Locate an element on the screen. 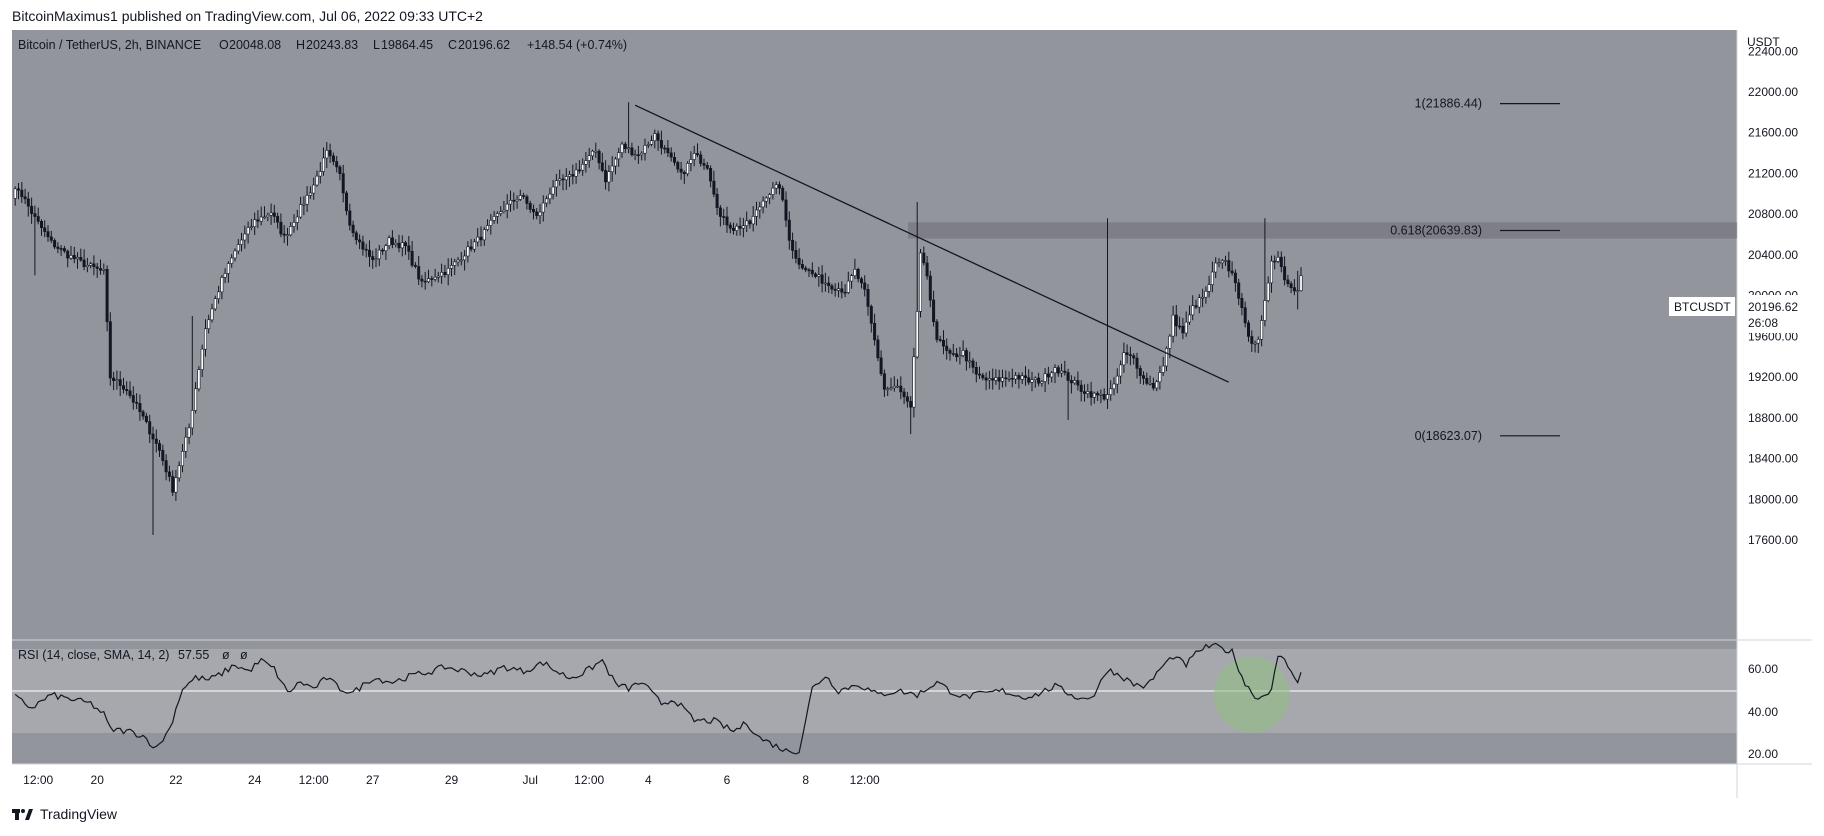 Image resolution: width=1824 pixels, height=836 pixels. price-tick: 18000.00 is located at coordinates (1773, 499).